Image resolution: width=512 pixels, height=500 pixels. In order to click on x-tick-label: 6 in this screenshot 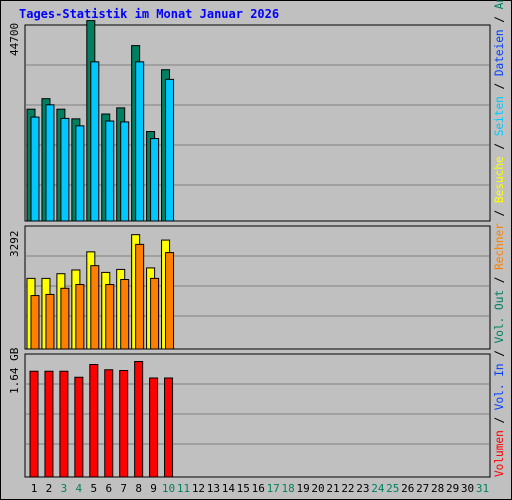, I will do `click(108, 488)`.